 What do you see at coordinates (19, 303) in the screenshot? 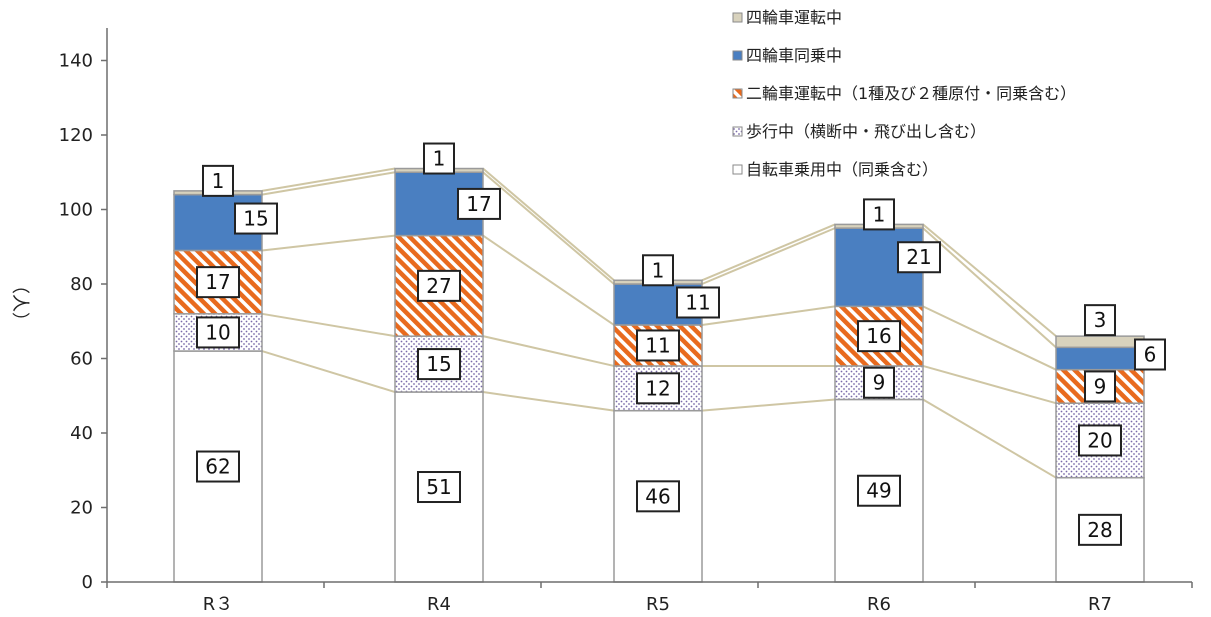
I see `y-axis-label: （人）` at bounding box center [19, 303].